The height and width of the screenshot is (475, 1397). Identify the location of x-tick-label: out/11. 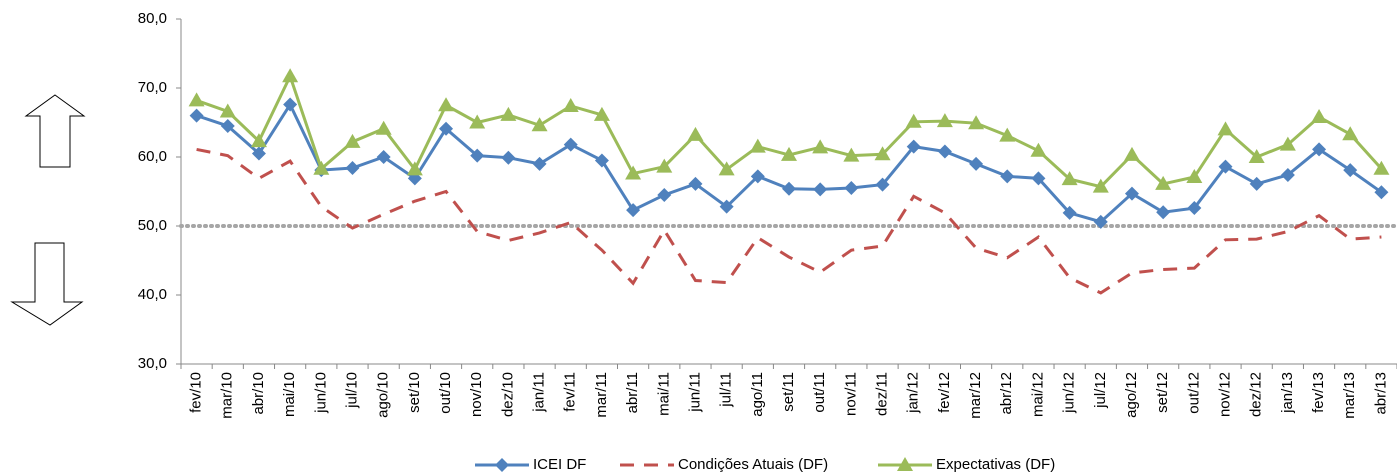
(819, 392).